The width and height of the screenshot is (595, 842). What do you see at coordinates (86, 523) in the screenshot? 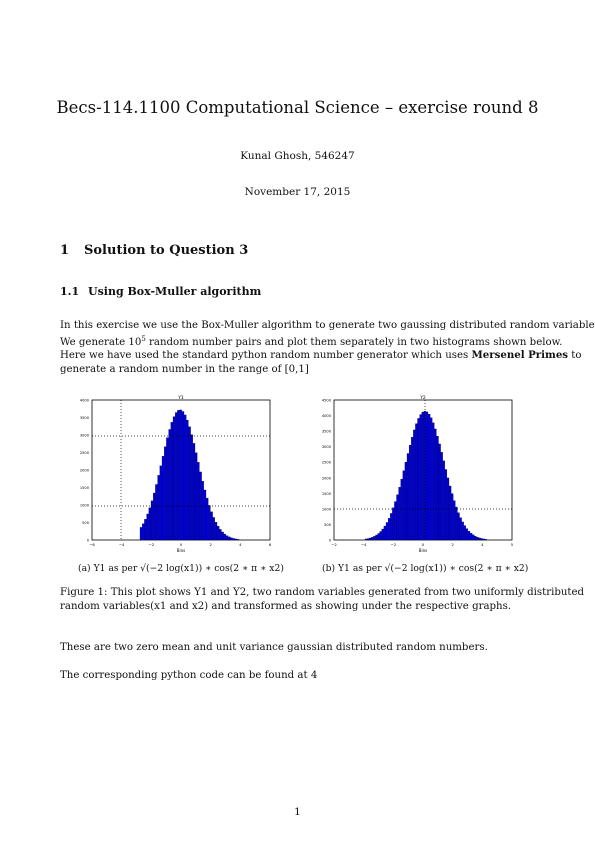
I see `y-tick-label: 500` at bounding box center [86, 523].